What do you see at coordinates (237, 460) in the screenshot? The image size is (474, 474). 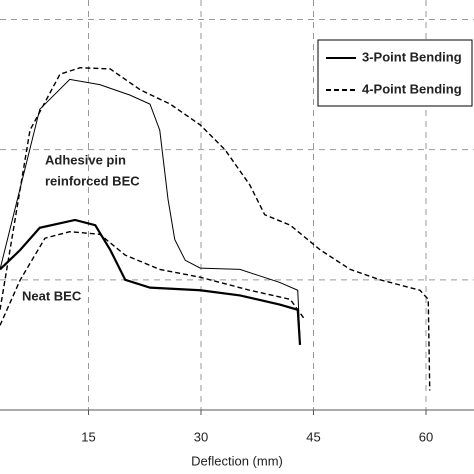 I see `x-axis-label: Deflection (mm)` at bounding box center [237, 460].